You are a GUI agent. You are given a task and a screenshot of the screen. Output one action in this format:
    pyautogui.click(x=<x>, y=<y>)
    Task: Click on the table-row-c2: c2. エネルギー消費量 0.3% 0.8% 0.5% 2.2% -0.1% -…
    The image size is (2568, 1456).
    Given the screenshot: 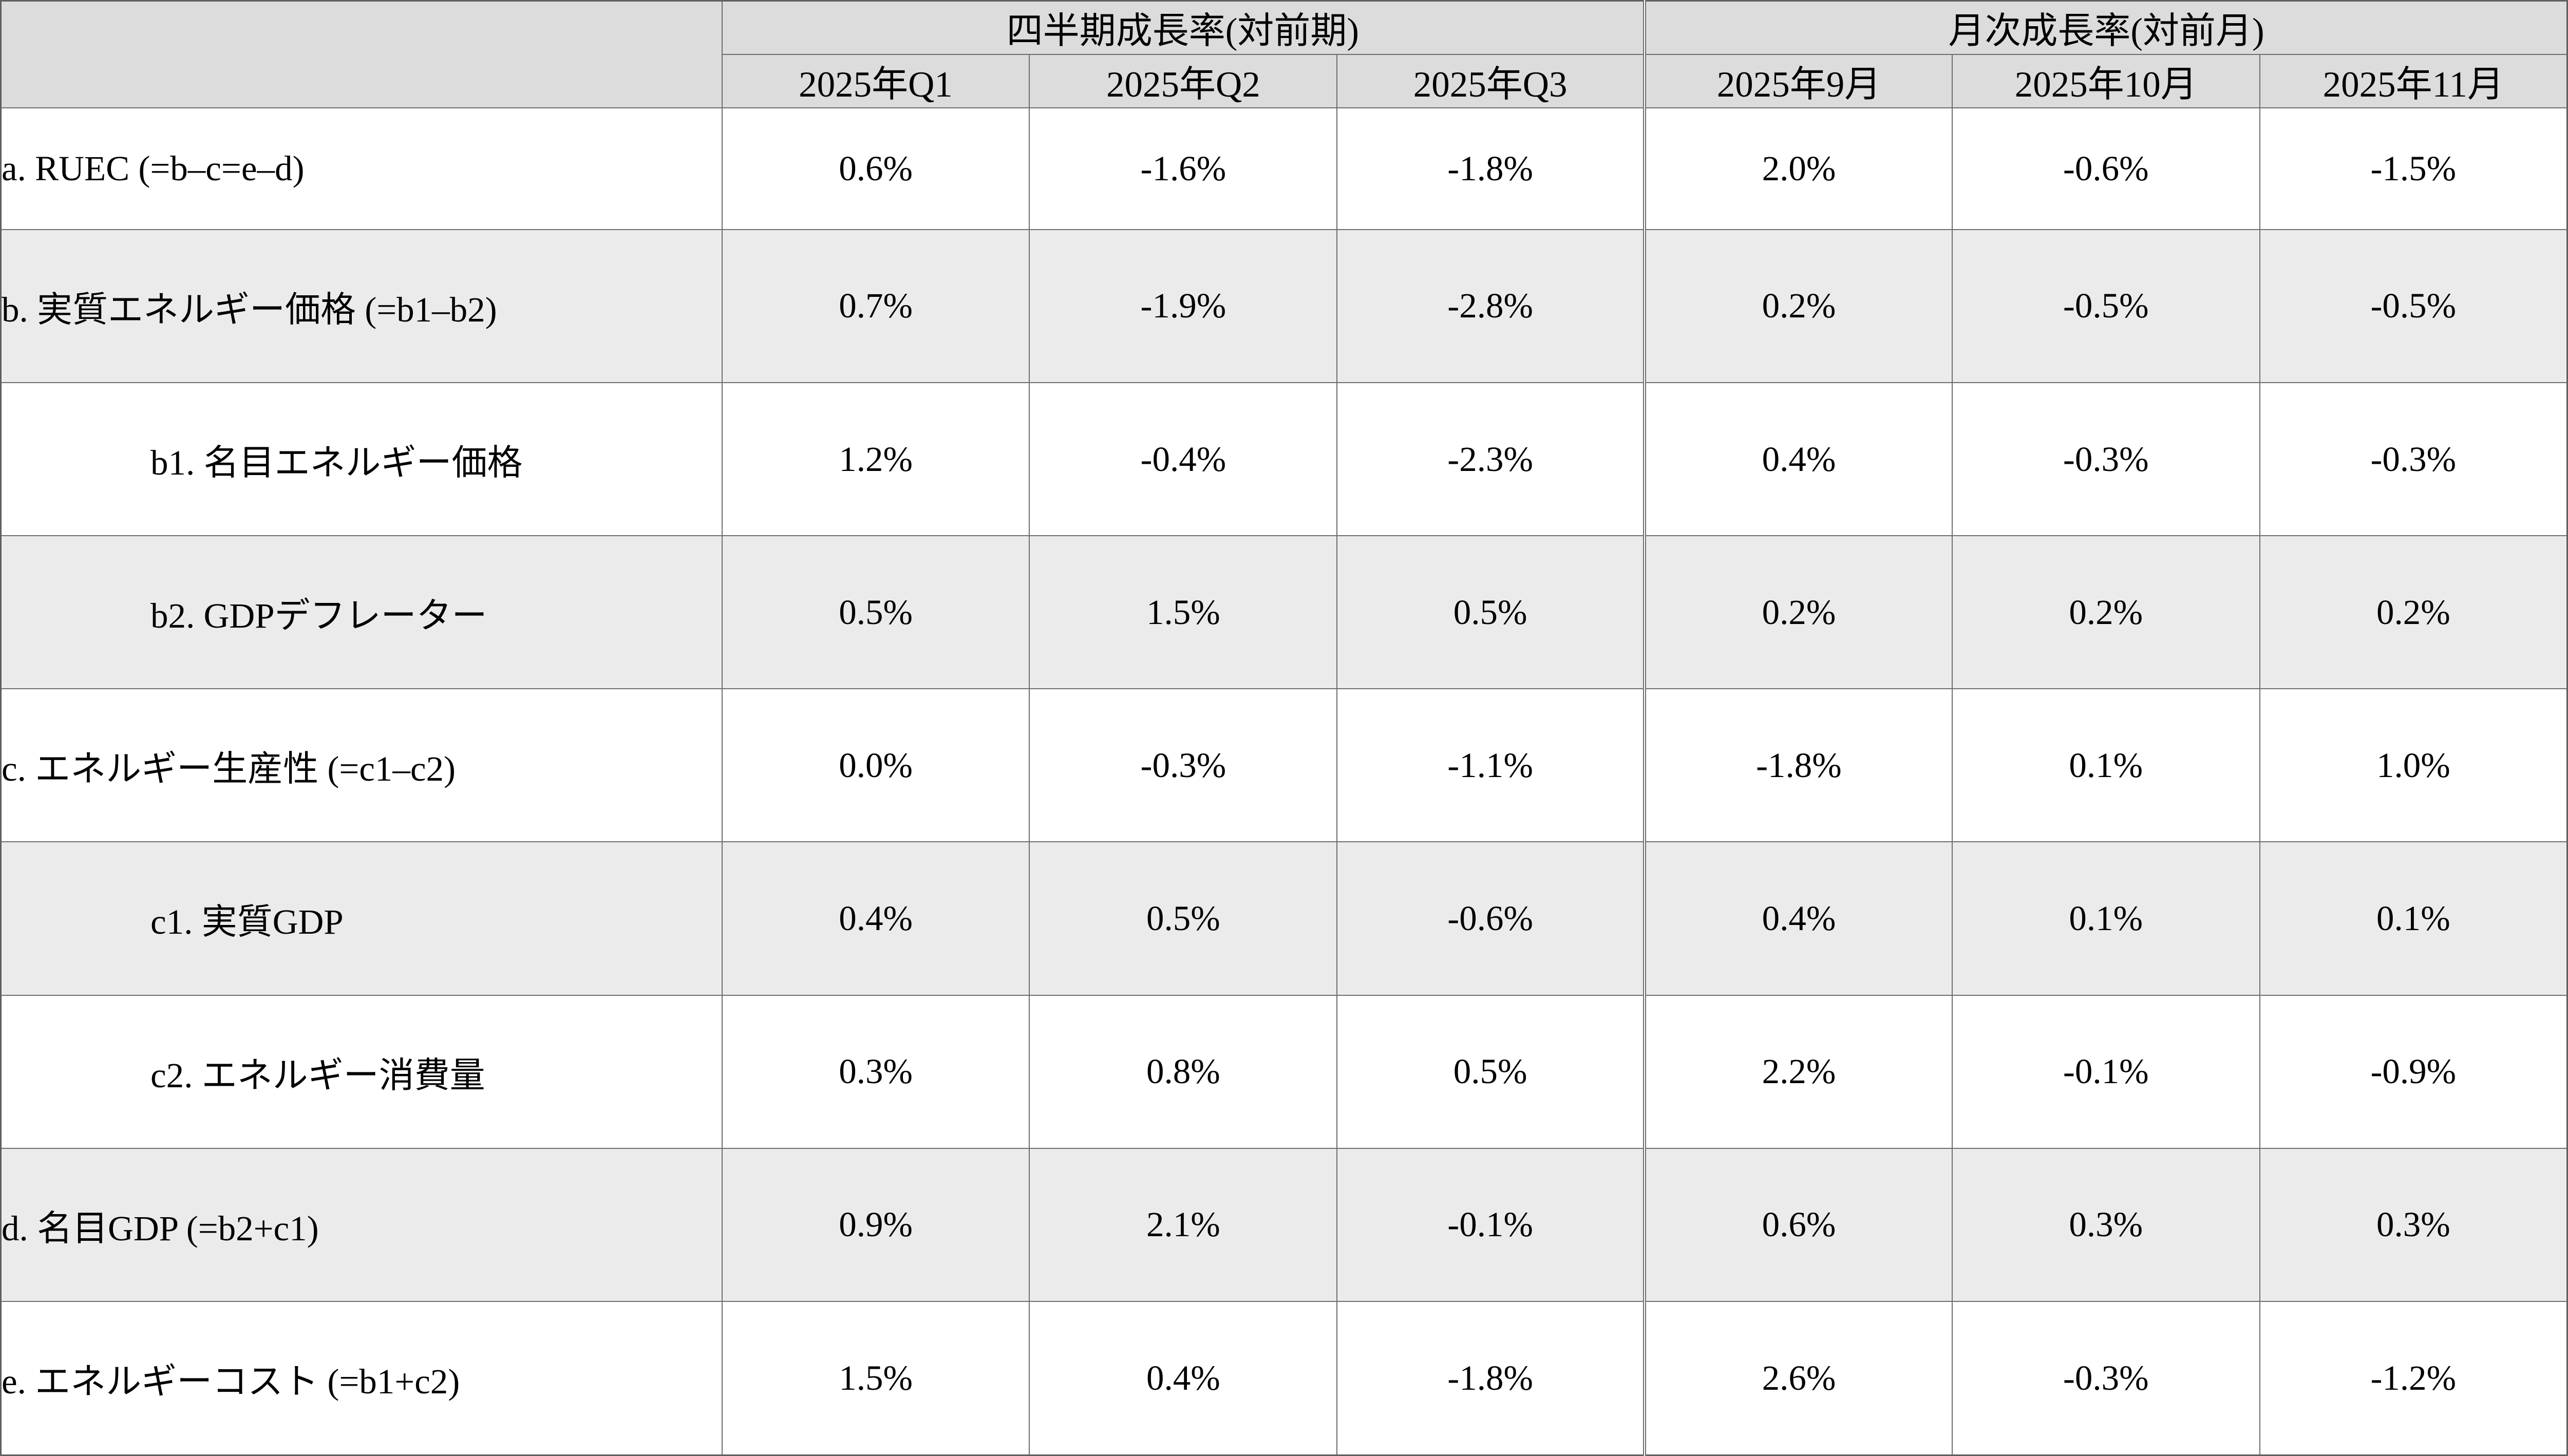 What is the action you would take?
    pyautogui.click(x=1284, y=1072)
    